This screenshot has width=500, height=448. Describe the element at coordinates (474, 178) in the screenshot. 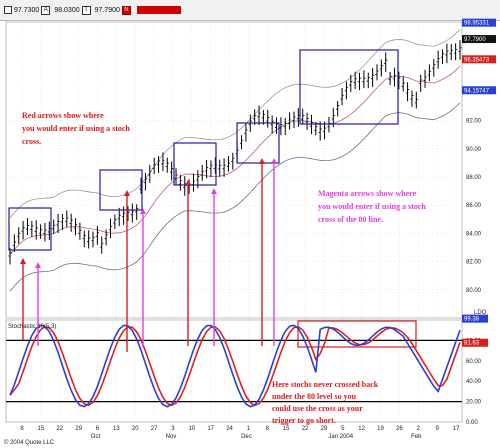

I see `price-tick-label: 88.00` at that location.